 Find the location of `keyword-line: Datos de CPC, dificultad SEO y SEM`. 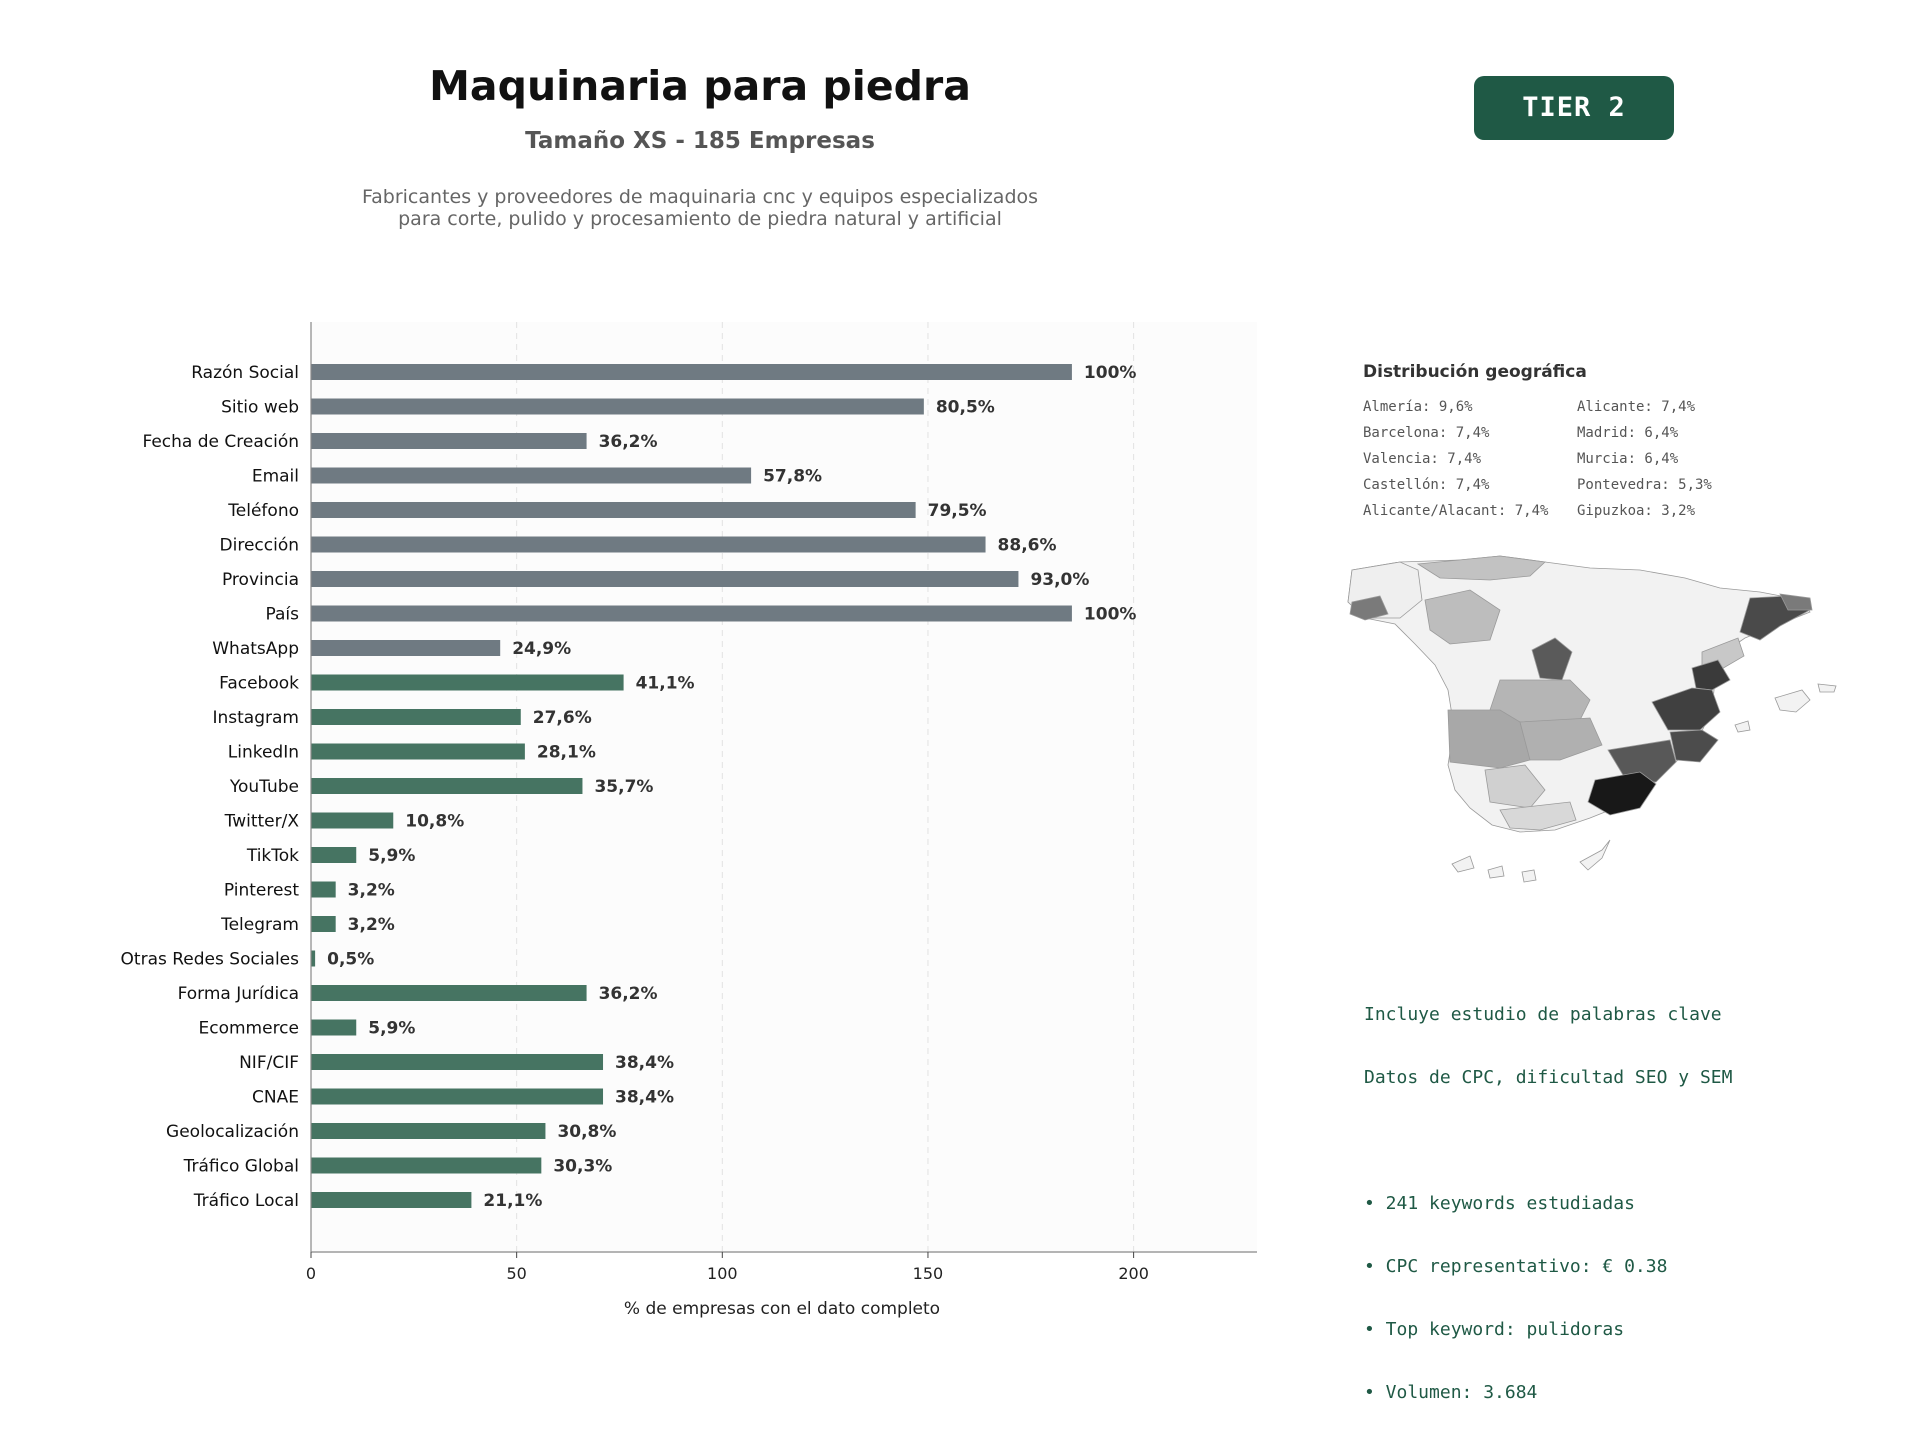

keyword-line: Datos de CPC, dificultad SEO y SEM is located at coordinates (1548, 1077).